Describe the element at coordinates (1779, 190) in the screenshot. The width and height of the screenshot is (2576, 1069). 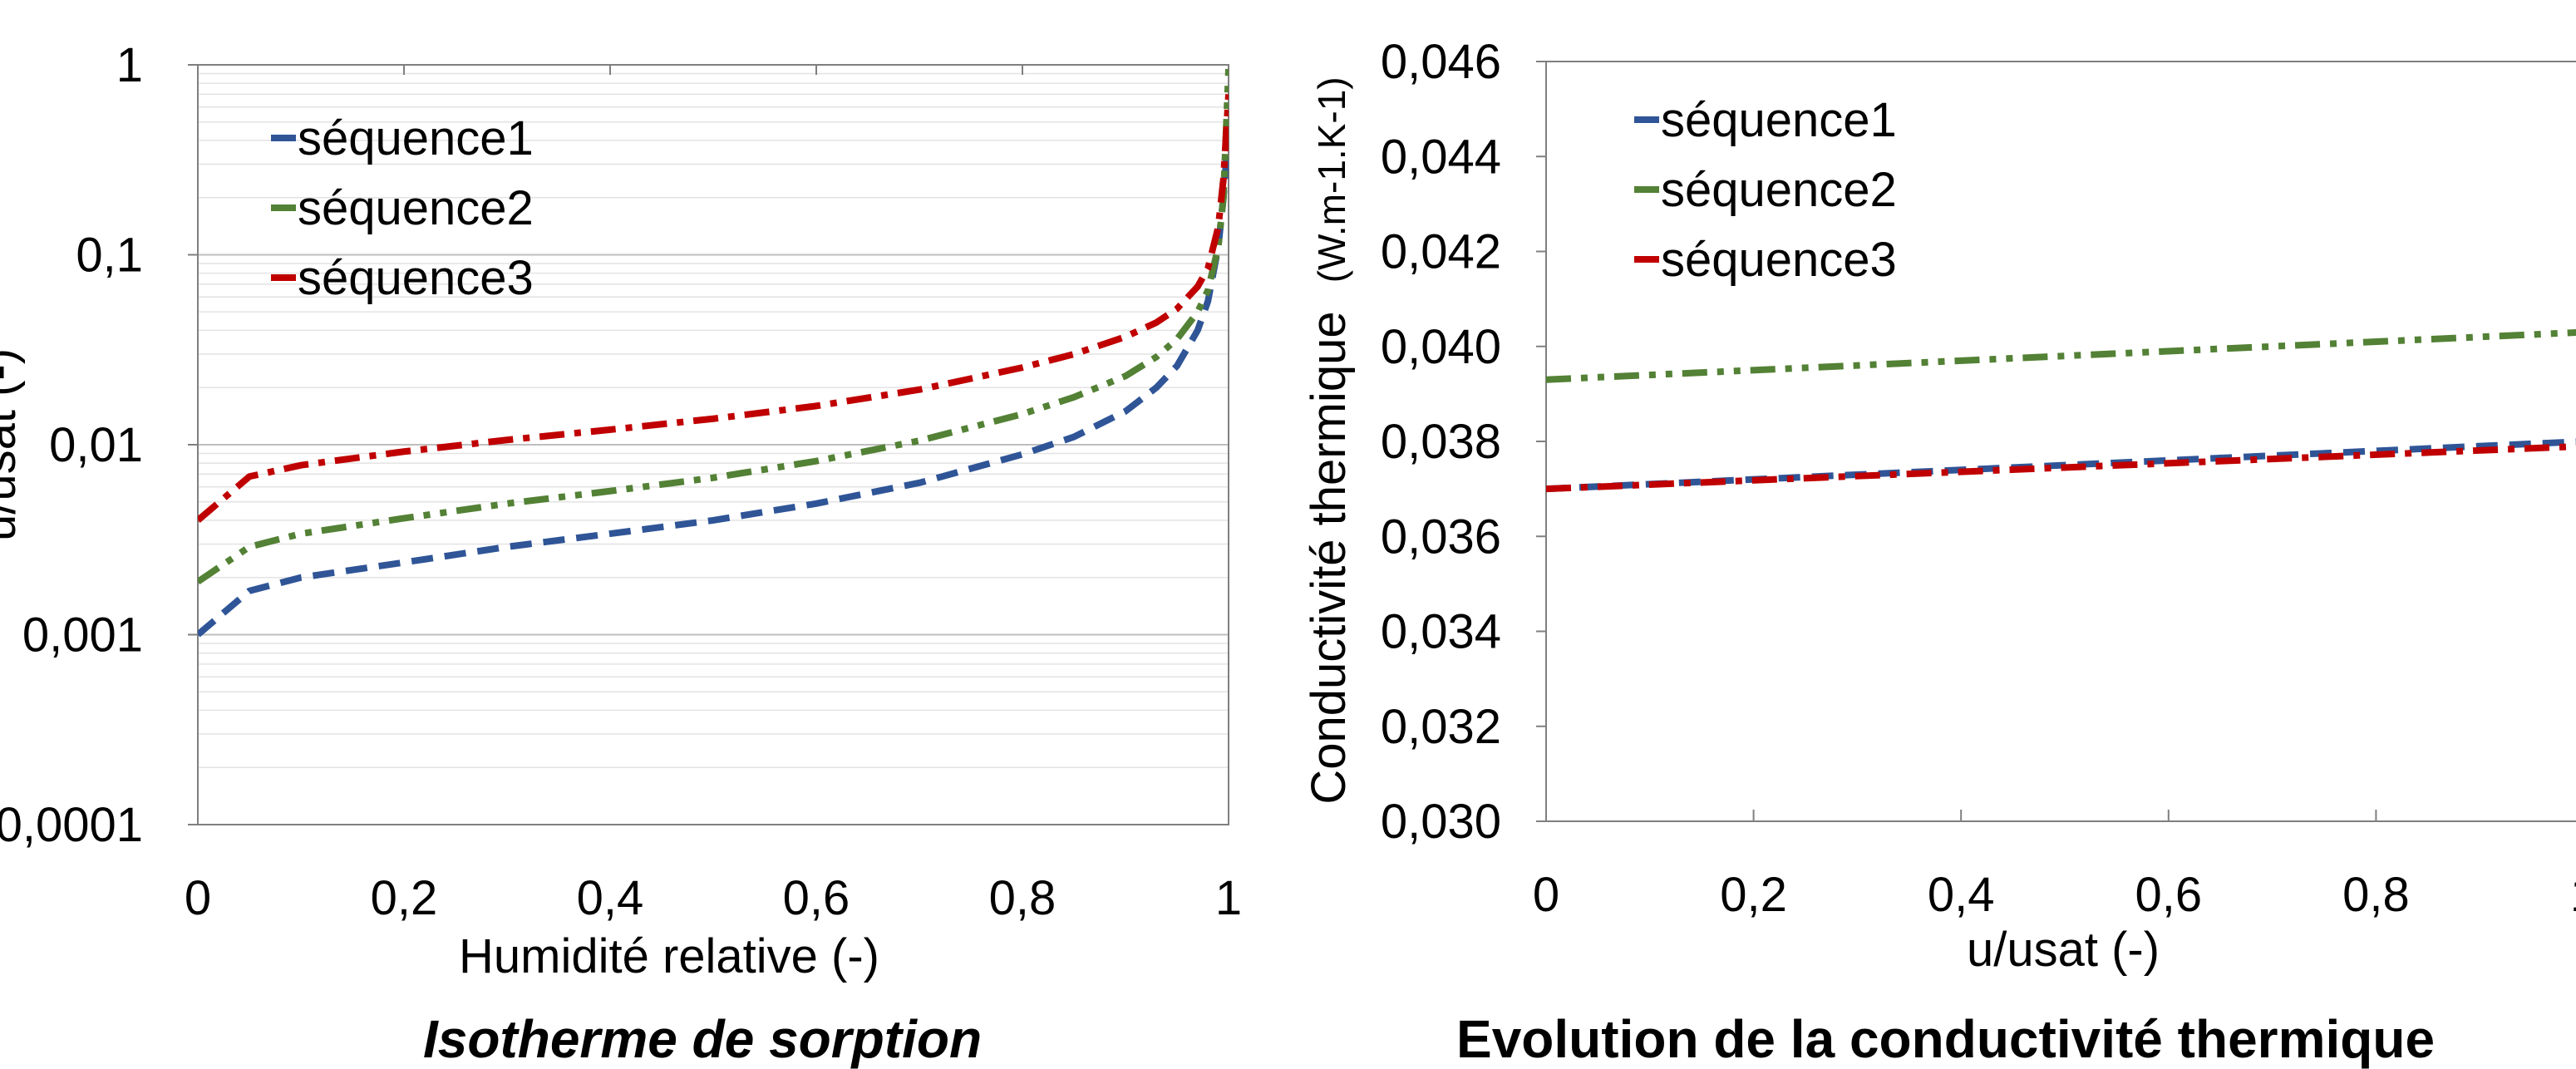
I see `right-legend-label: séquence2` at that location.